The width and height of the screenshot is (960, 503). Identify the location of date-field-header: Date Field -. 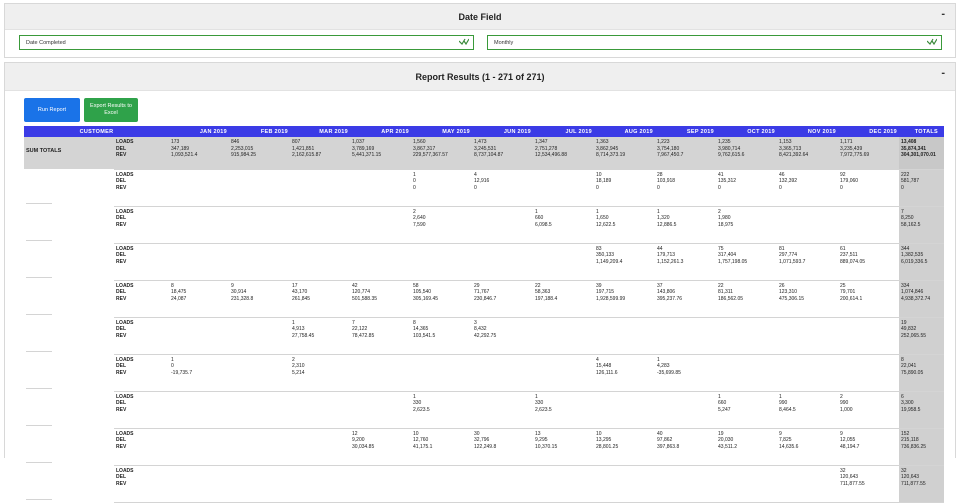
(480, 17).